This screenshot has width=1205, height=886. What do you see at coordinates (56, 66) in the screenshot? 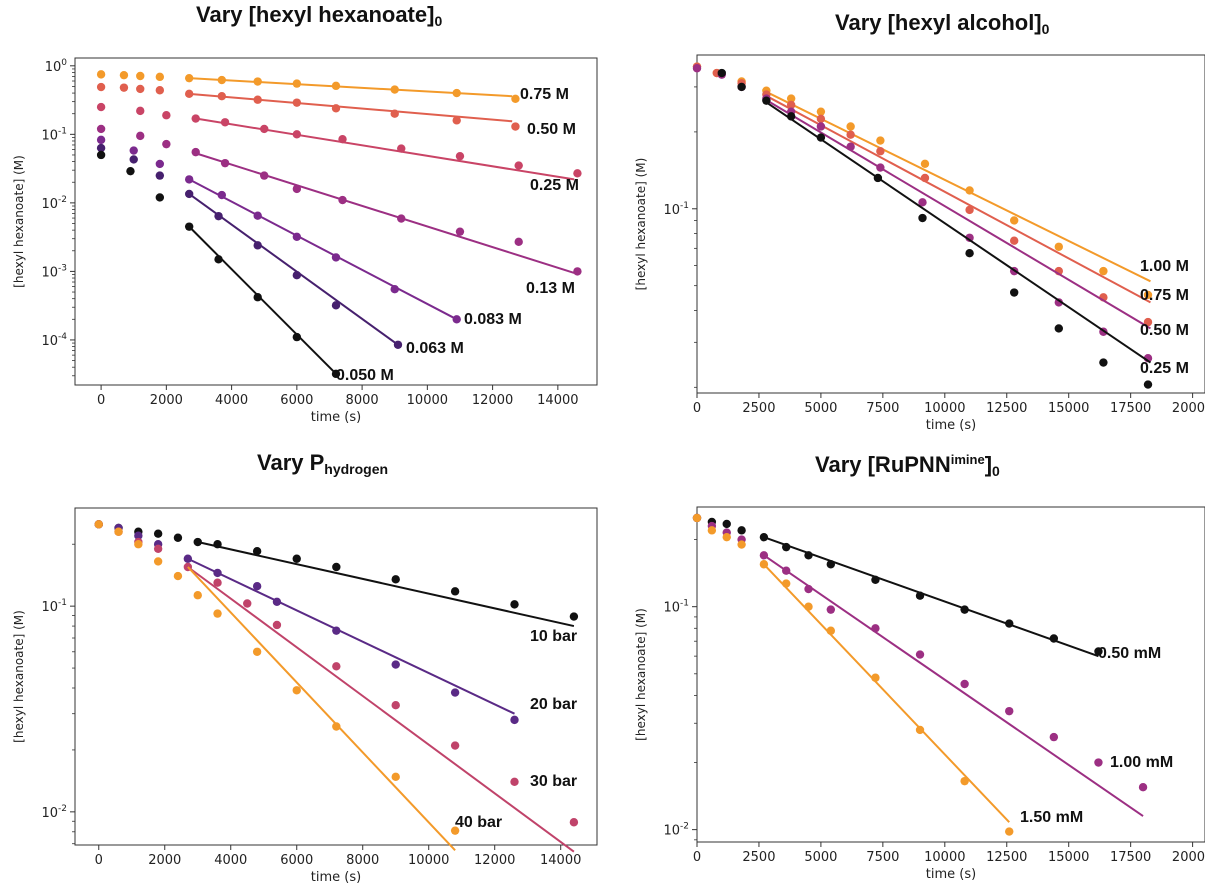
I see `y-tick-label: 10⁰` at bounding box center [56, 66].